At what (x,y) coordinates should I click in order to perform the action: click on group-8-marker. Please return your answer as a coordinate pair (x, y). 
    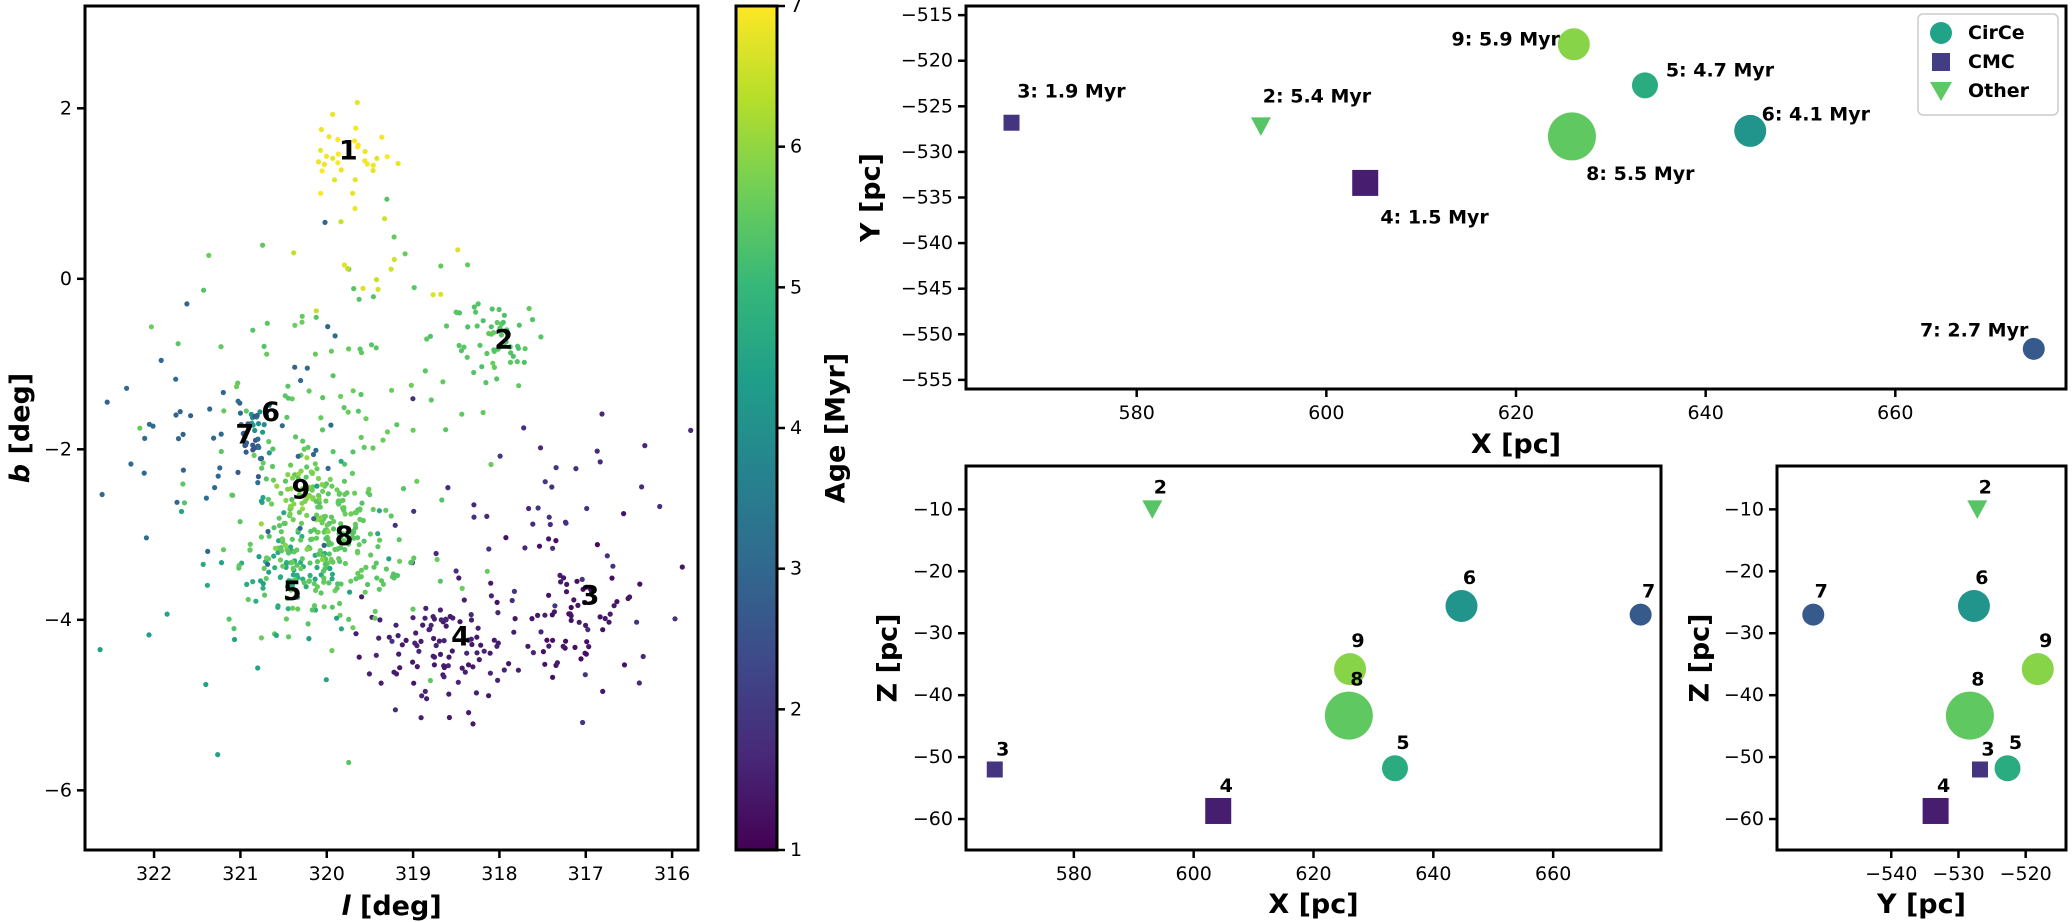
    Looking at the image, I should click on (1571, 136).